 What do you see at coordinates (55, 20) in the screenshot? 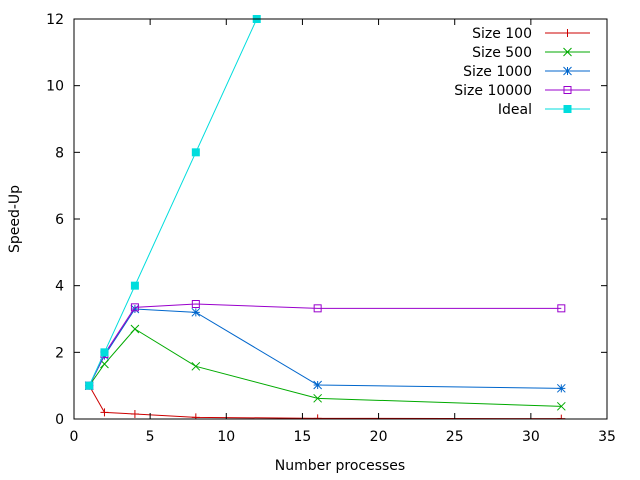
I see `y-tick-label: 12` at bounding box center [55, 20].